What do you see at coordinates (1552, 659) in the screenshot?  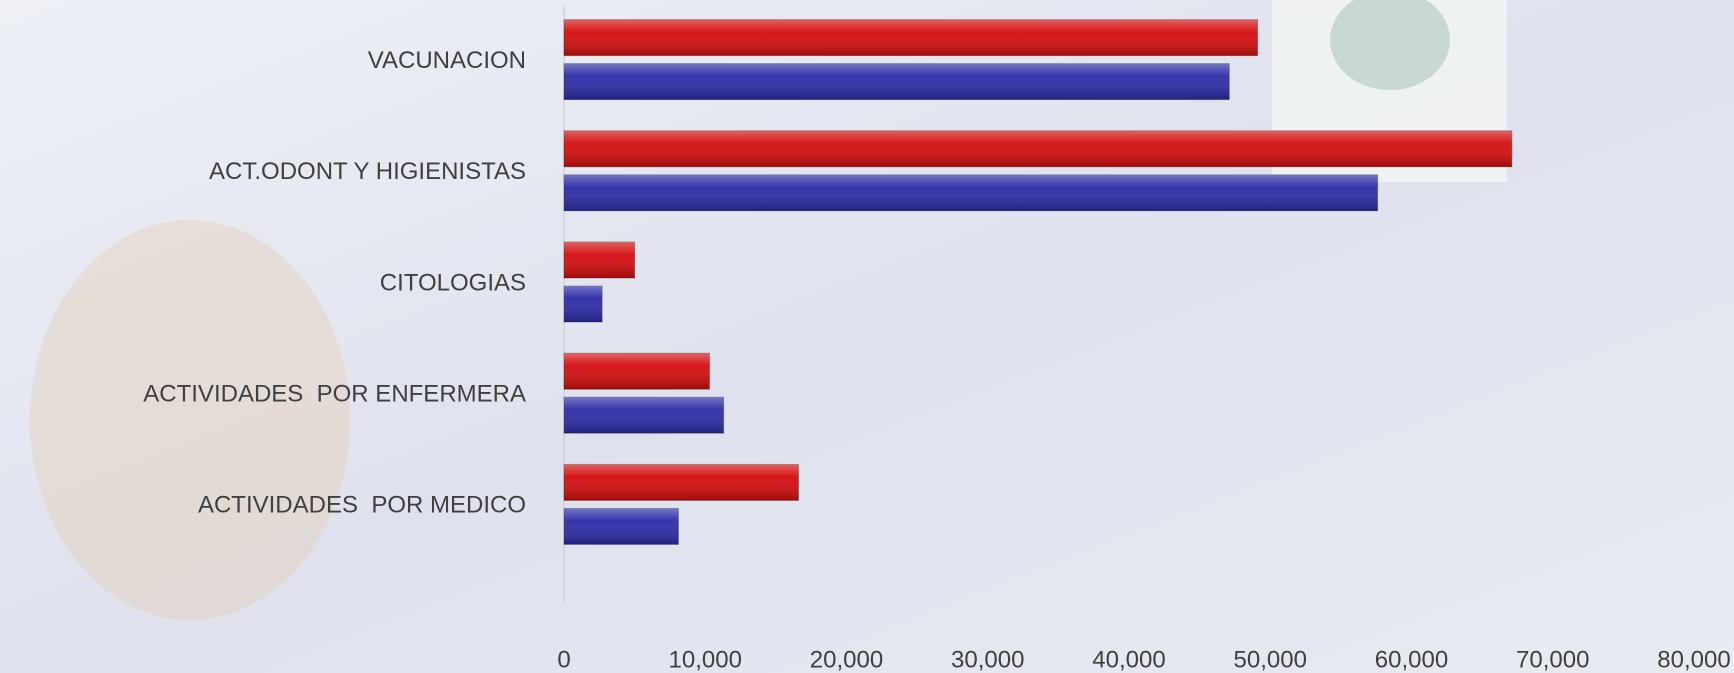 I see `x-tick-label: 70,000` at bounding box center [1552, 659].